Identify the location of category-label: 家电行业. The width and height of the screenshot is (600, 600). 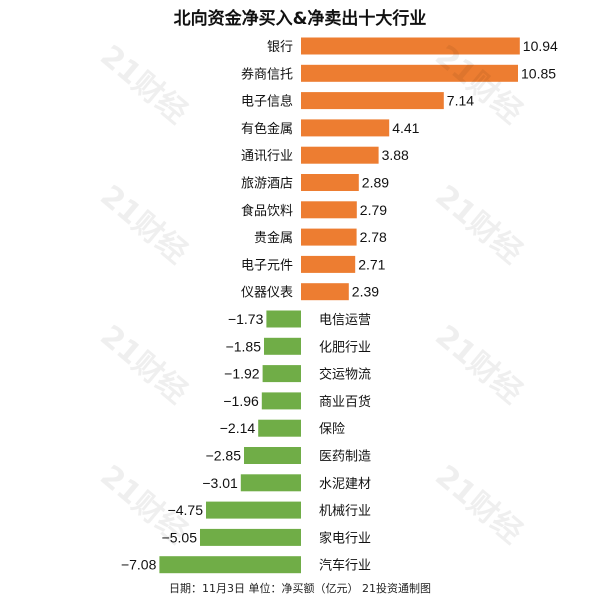
(345, 538).